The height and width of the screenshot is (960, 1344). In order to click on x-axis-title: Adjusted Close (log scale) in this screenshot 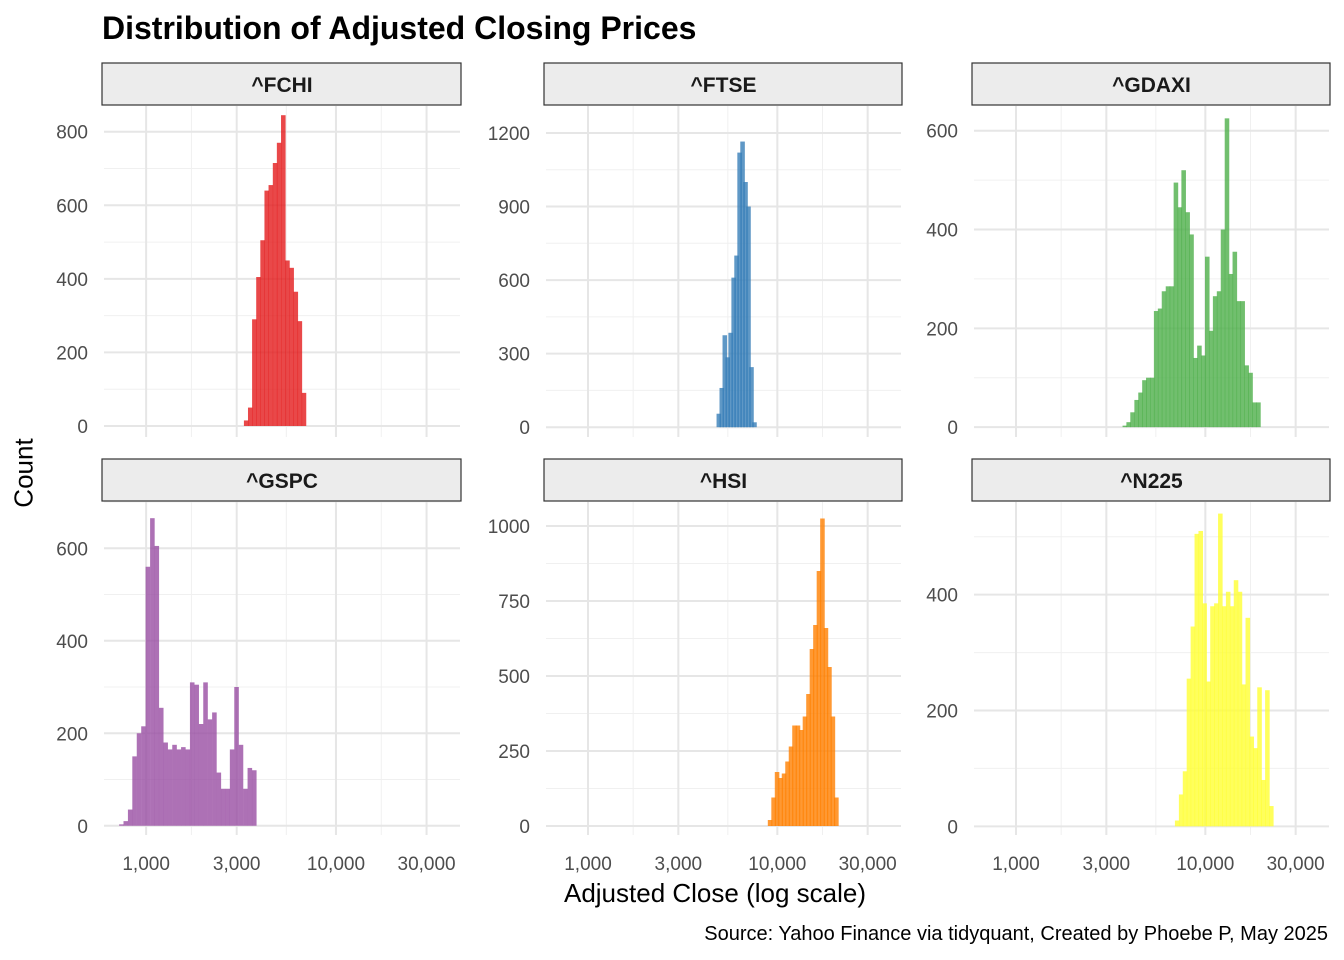, I will do `click(715, 893)`.